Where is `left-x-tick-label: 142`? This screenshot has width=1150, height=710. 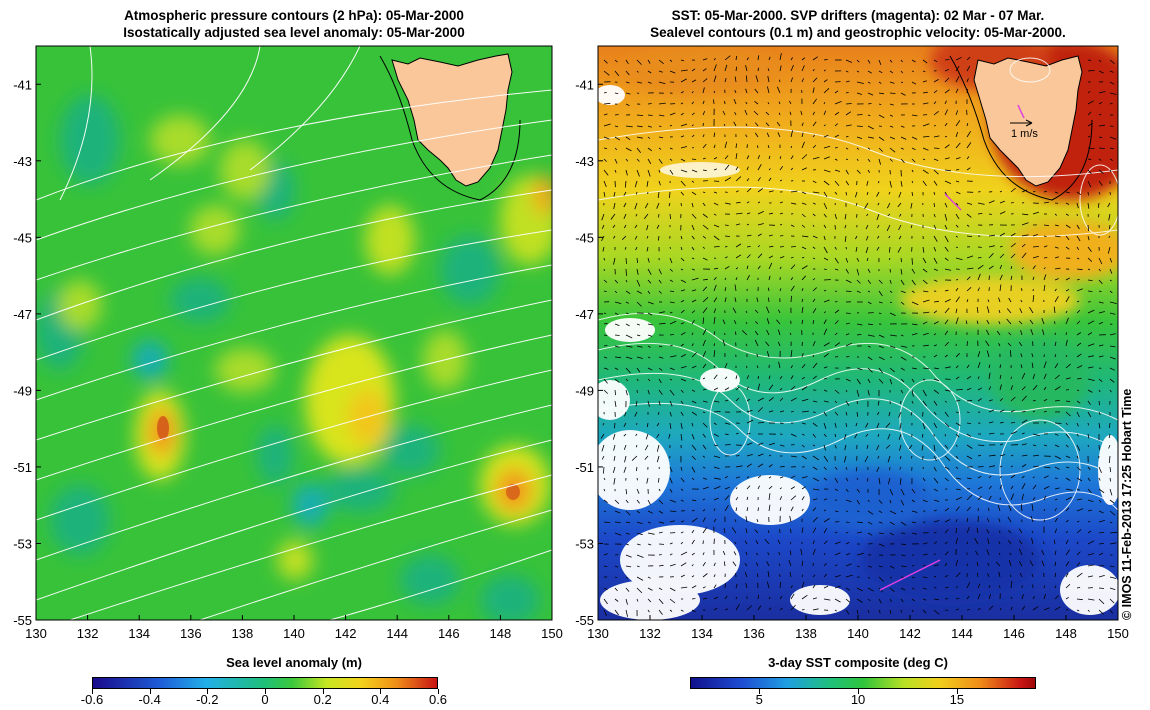 left-x-tick-label: 142 is located at coordinates (346, 633).